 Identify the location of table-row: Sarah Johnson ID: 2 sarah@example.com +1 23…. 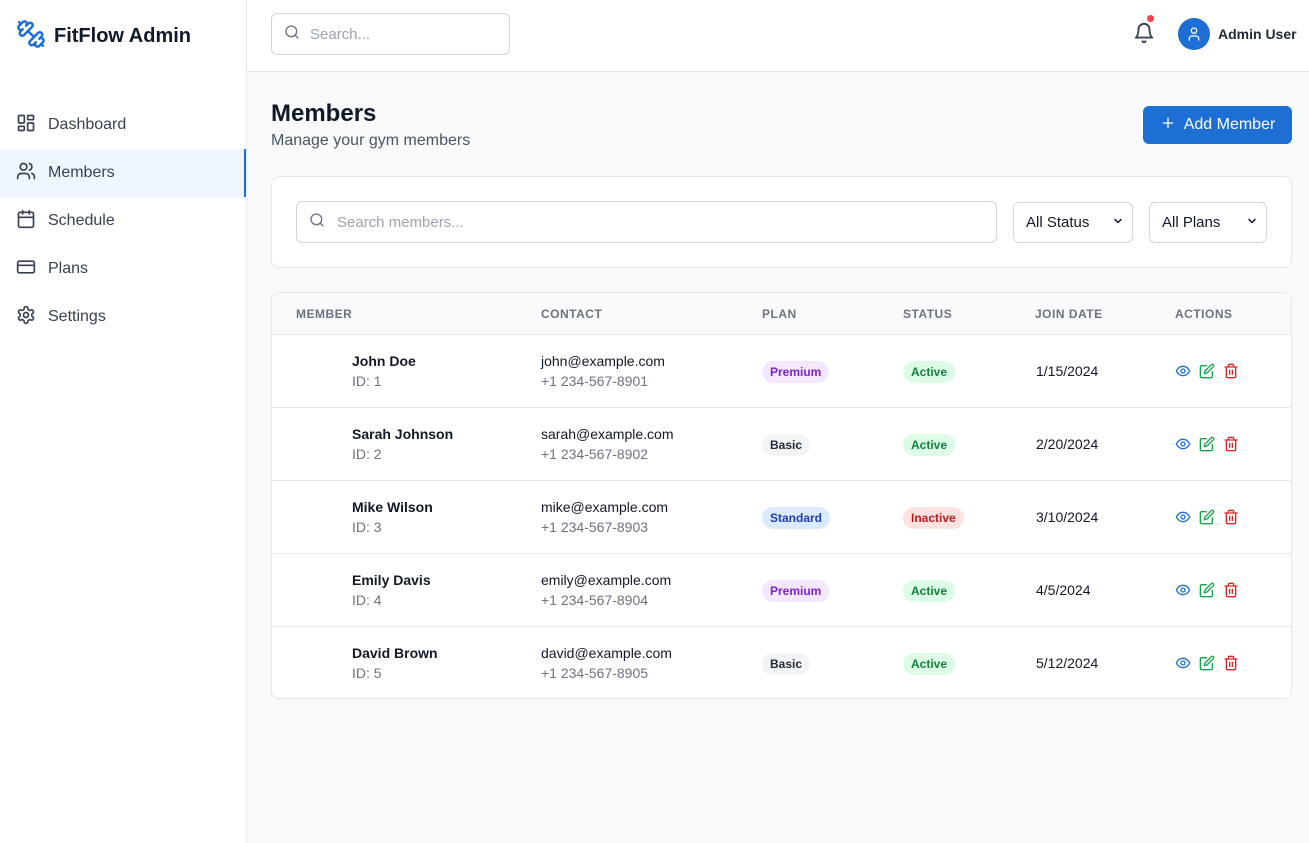
(781, 444).